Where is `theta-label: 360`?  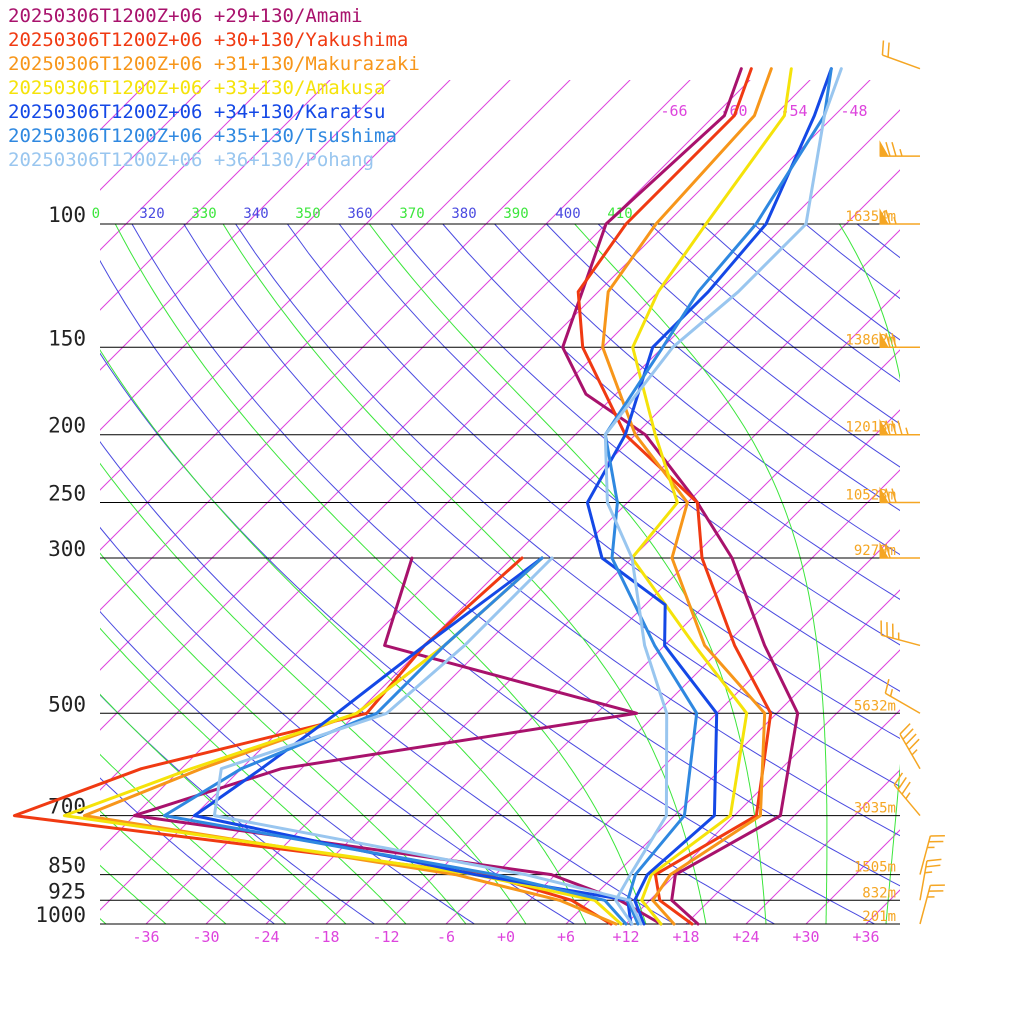 theta-label: 360 is located at coordinates (359, 214).